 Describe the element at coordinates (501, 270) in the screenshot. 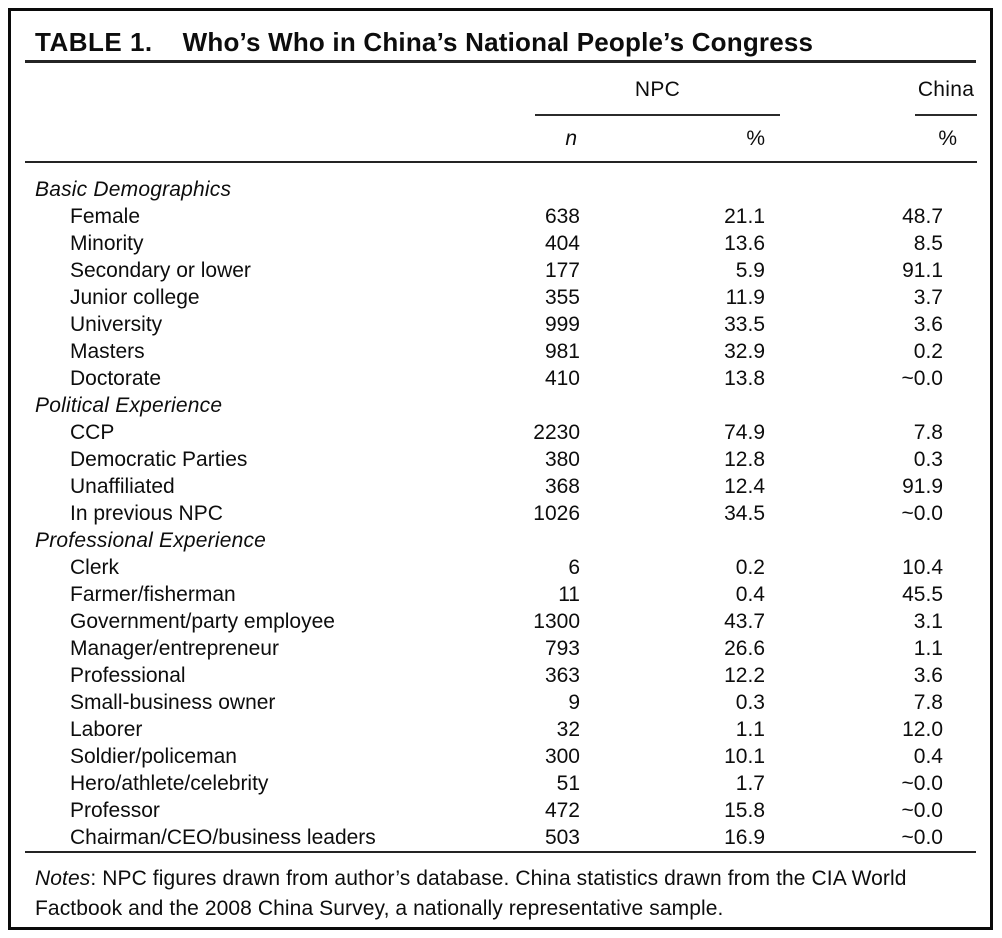

I see `table-row: Secondary or lower 177 5.9 91.1` at that location.